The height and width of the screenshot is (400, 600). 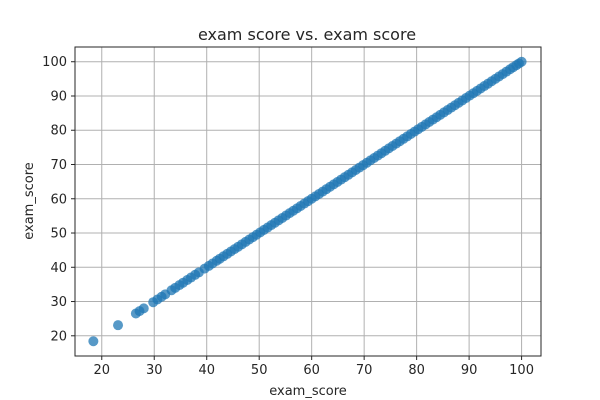 What do you see at coordinates (101, 370) in the screenshot?
I see `x-tick-label: 20` at bounding box center [101, 370].